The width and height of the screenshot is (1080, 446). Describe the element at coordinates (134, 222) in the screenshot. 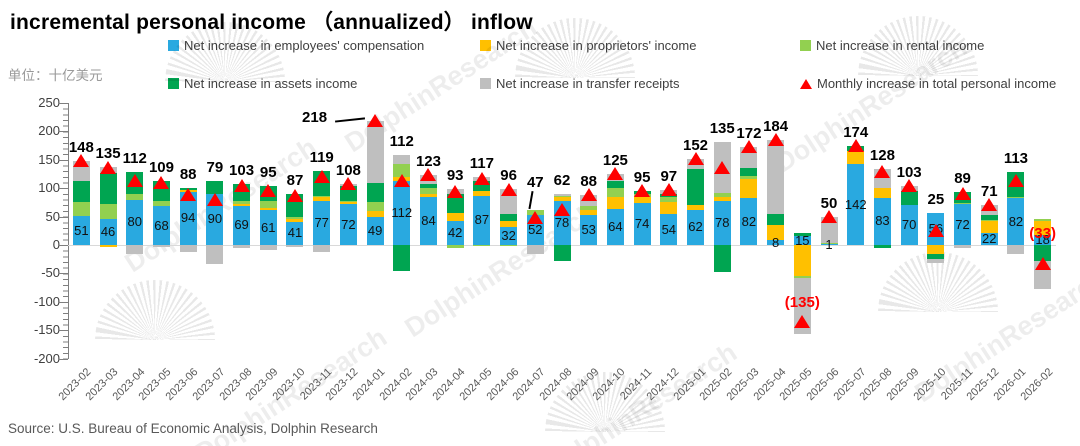

I see `bar-value-label: 80` at that location.